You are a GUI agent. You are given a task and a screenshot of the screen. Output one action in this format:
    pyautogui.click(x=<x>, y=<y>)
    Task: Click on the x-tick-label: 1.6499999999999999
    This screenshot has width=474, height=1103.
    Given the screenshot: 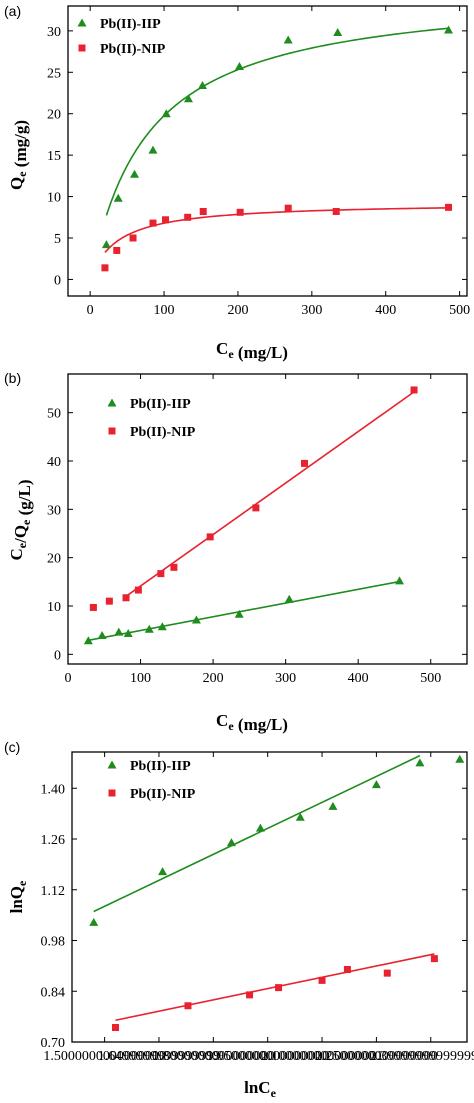 What is the action you would take?
    pyautogui.click(x=159, y=1056)
    